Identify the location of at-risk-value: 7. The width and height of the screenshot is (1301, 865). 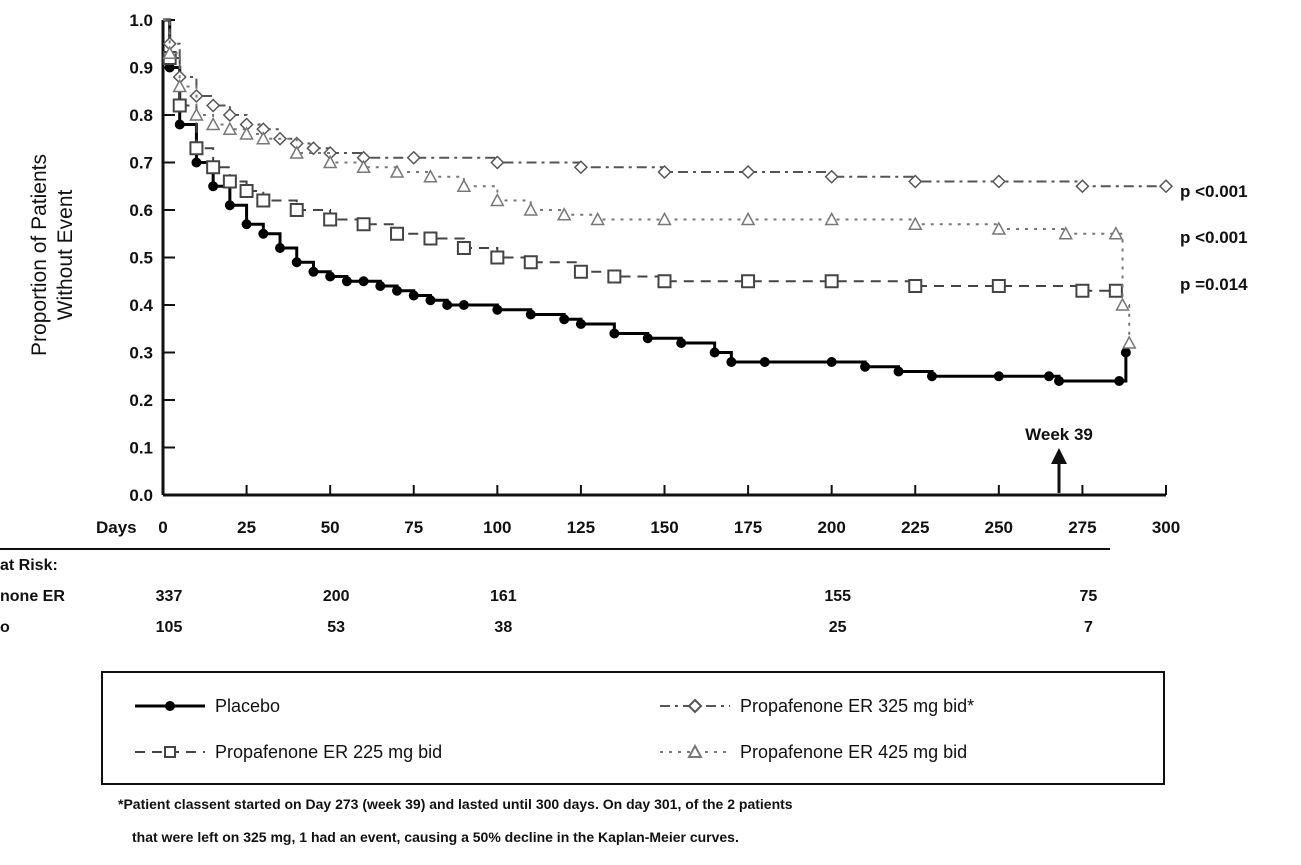
(1088, 627).